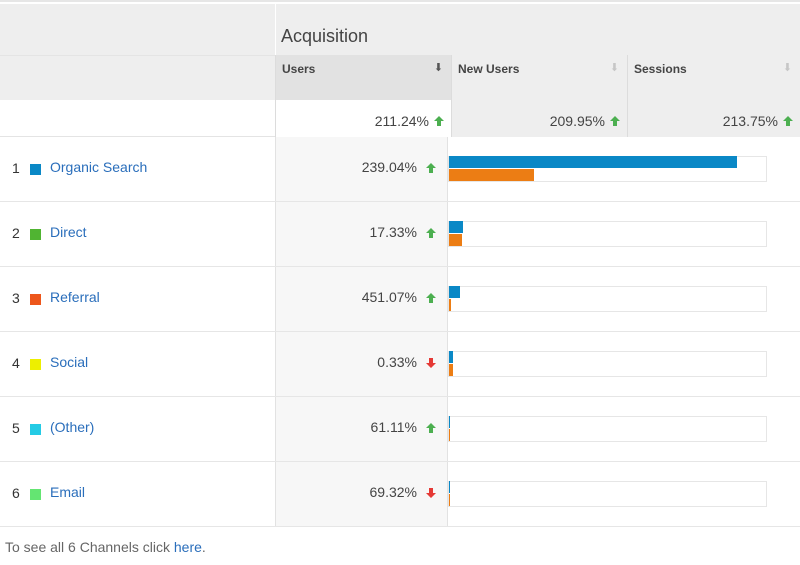  What do you see at coordinates (363, 77) in the screenshot?
I see `column-header-users: Users ⬇` at bounding box center [363, 77].